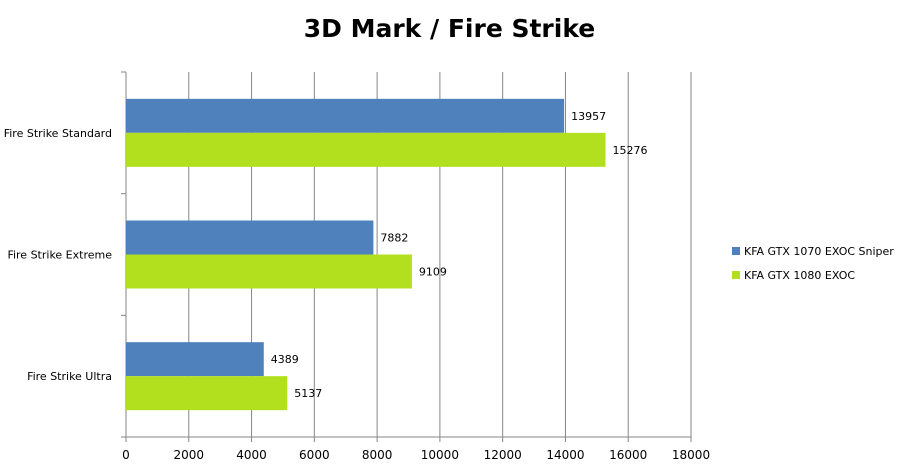 This screenshot has width=899, height=473. I want to click on category-label: Fire Strike Extreme, so click(59, 255).